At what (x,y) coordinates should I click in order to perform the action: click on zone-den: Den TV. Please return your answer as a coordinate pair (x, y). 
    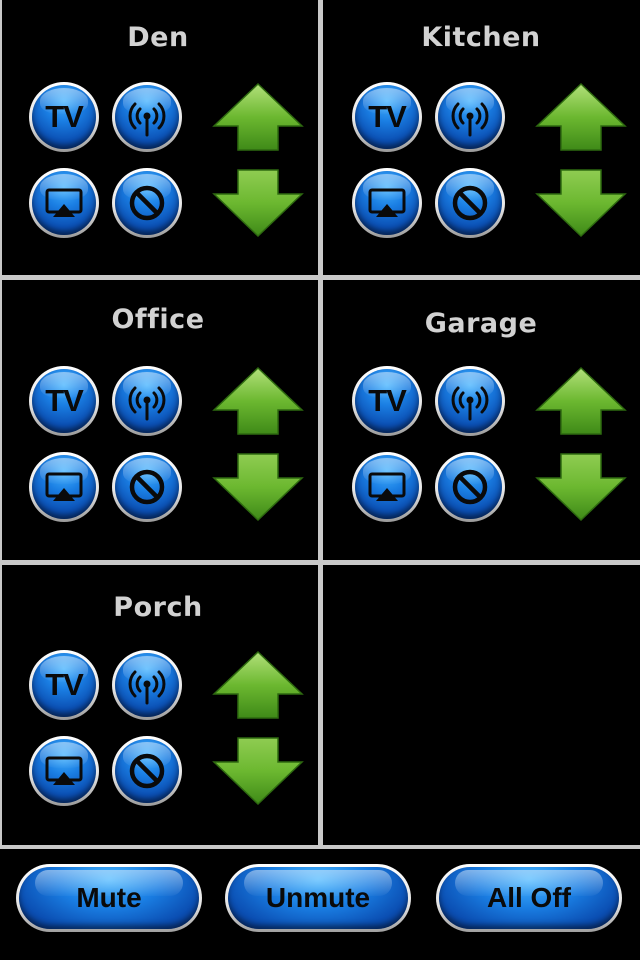
    Looking at the image, I should click on (158, 138).